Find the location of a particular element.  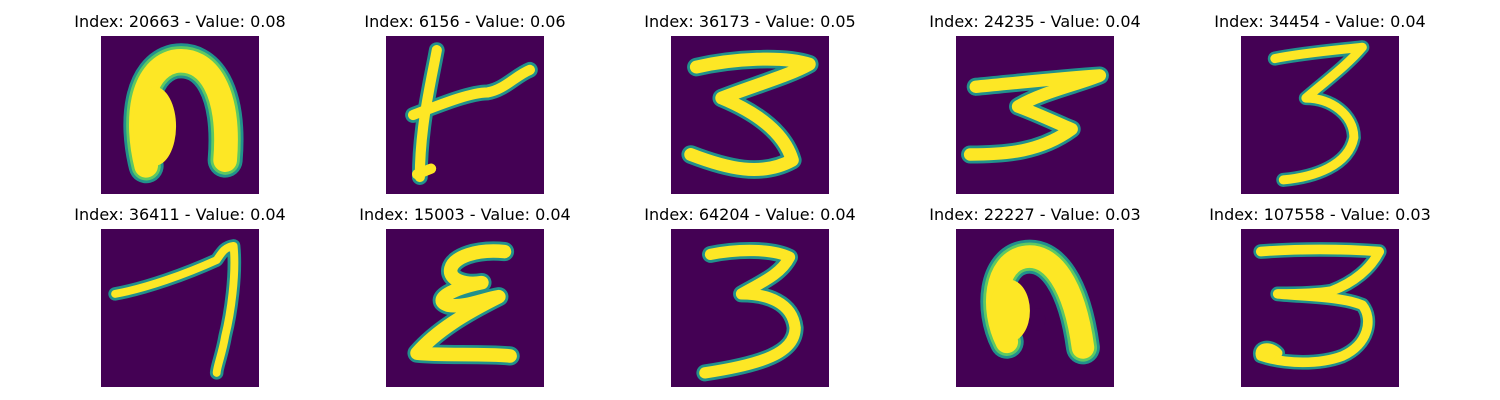

image-title: Index: 15003 - Value: 0.04 is located at coordinates (465, 214).